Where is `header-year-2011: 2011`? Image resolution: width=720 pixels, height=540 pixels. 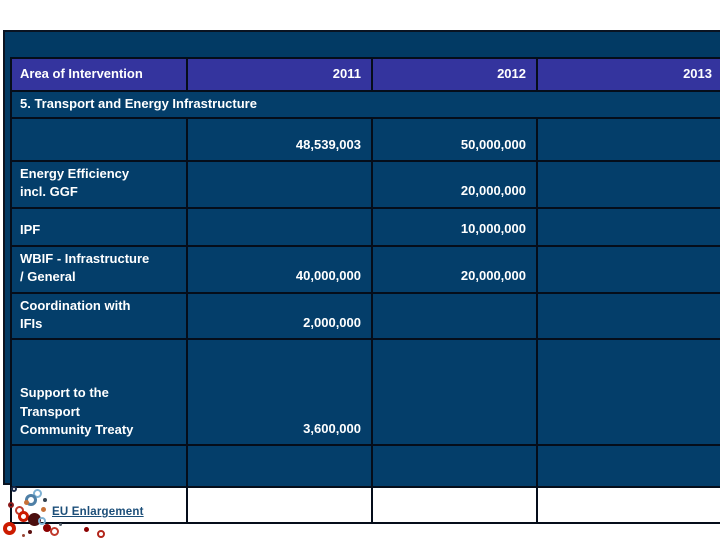
header-year-2011: 2011 is located at coordinates (279, 74).